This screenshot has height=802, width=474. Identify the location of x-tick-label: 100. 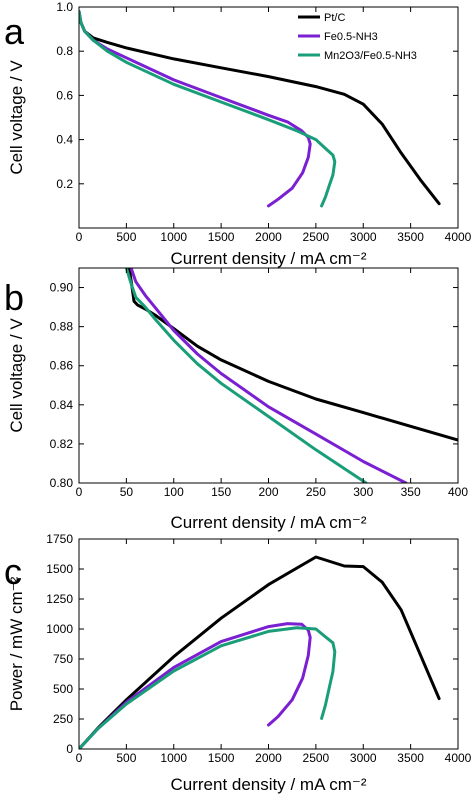
(174, 492).